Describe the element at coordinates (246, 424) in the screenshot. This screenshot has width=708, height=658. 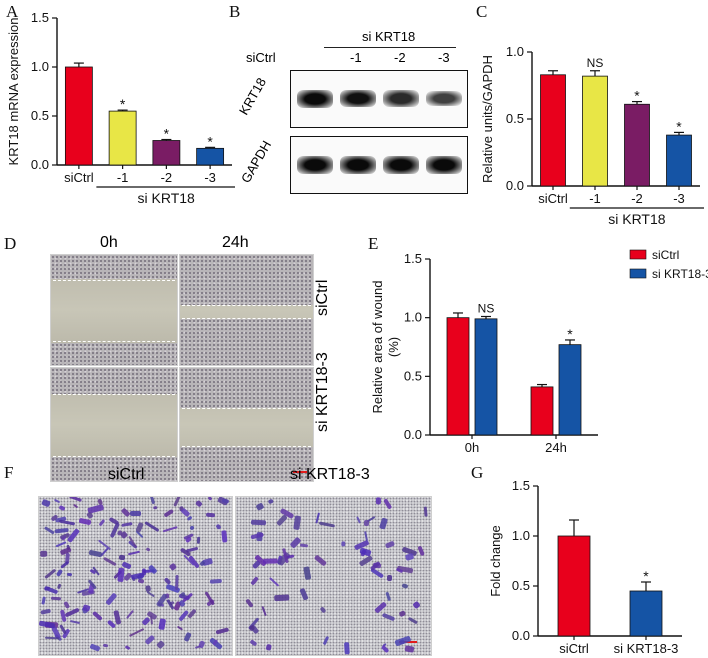
I see `wound-image-sikrt18-3-24h` at that location.